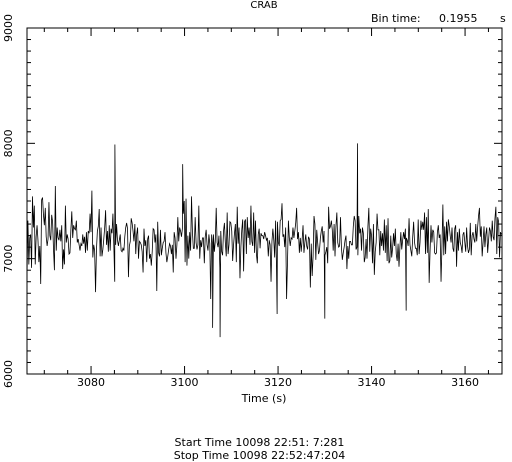 This screenshot has height=462, width=512. I want to click on y-tick-label: 7000, so click(8, 259).